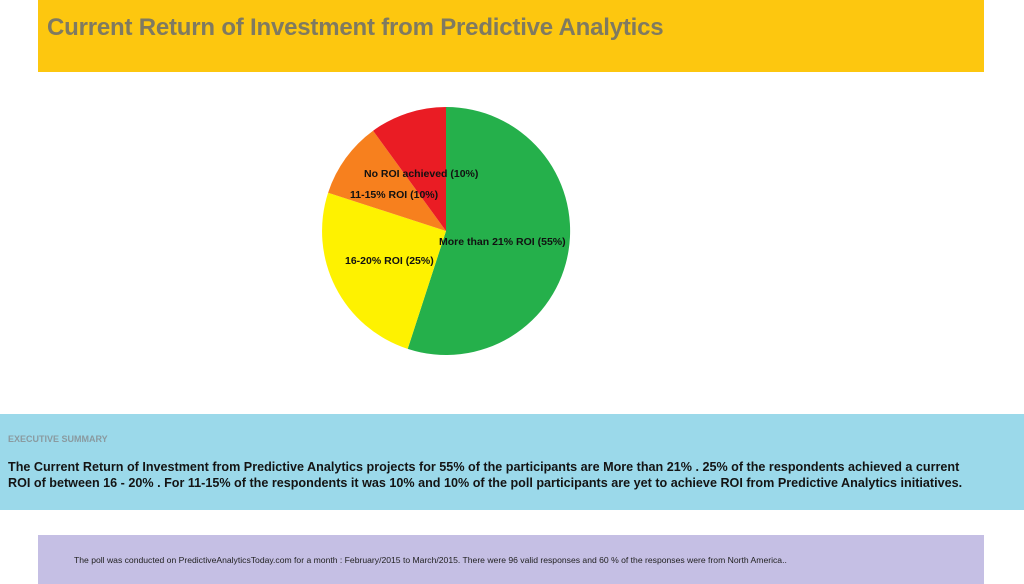  I want to click on label-no-roi: No ROI achieved (10%), so click(421, 174).